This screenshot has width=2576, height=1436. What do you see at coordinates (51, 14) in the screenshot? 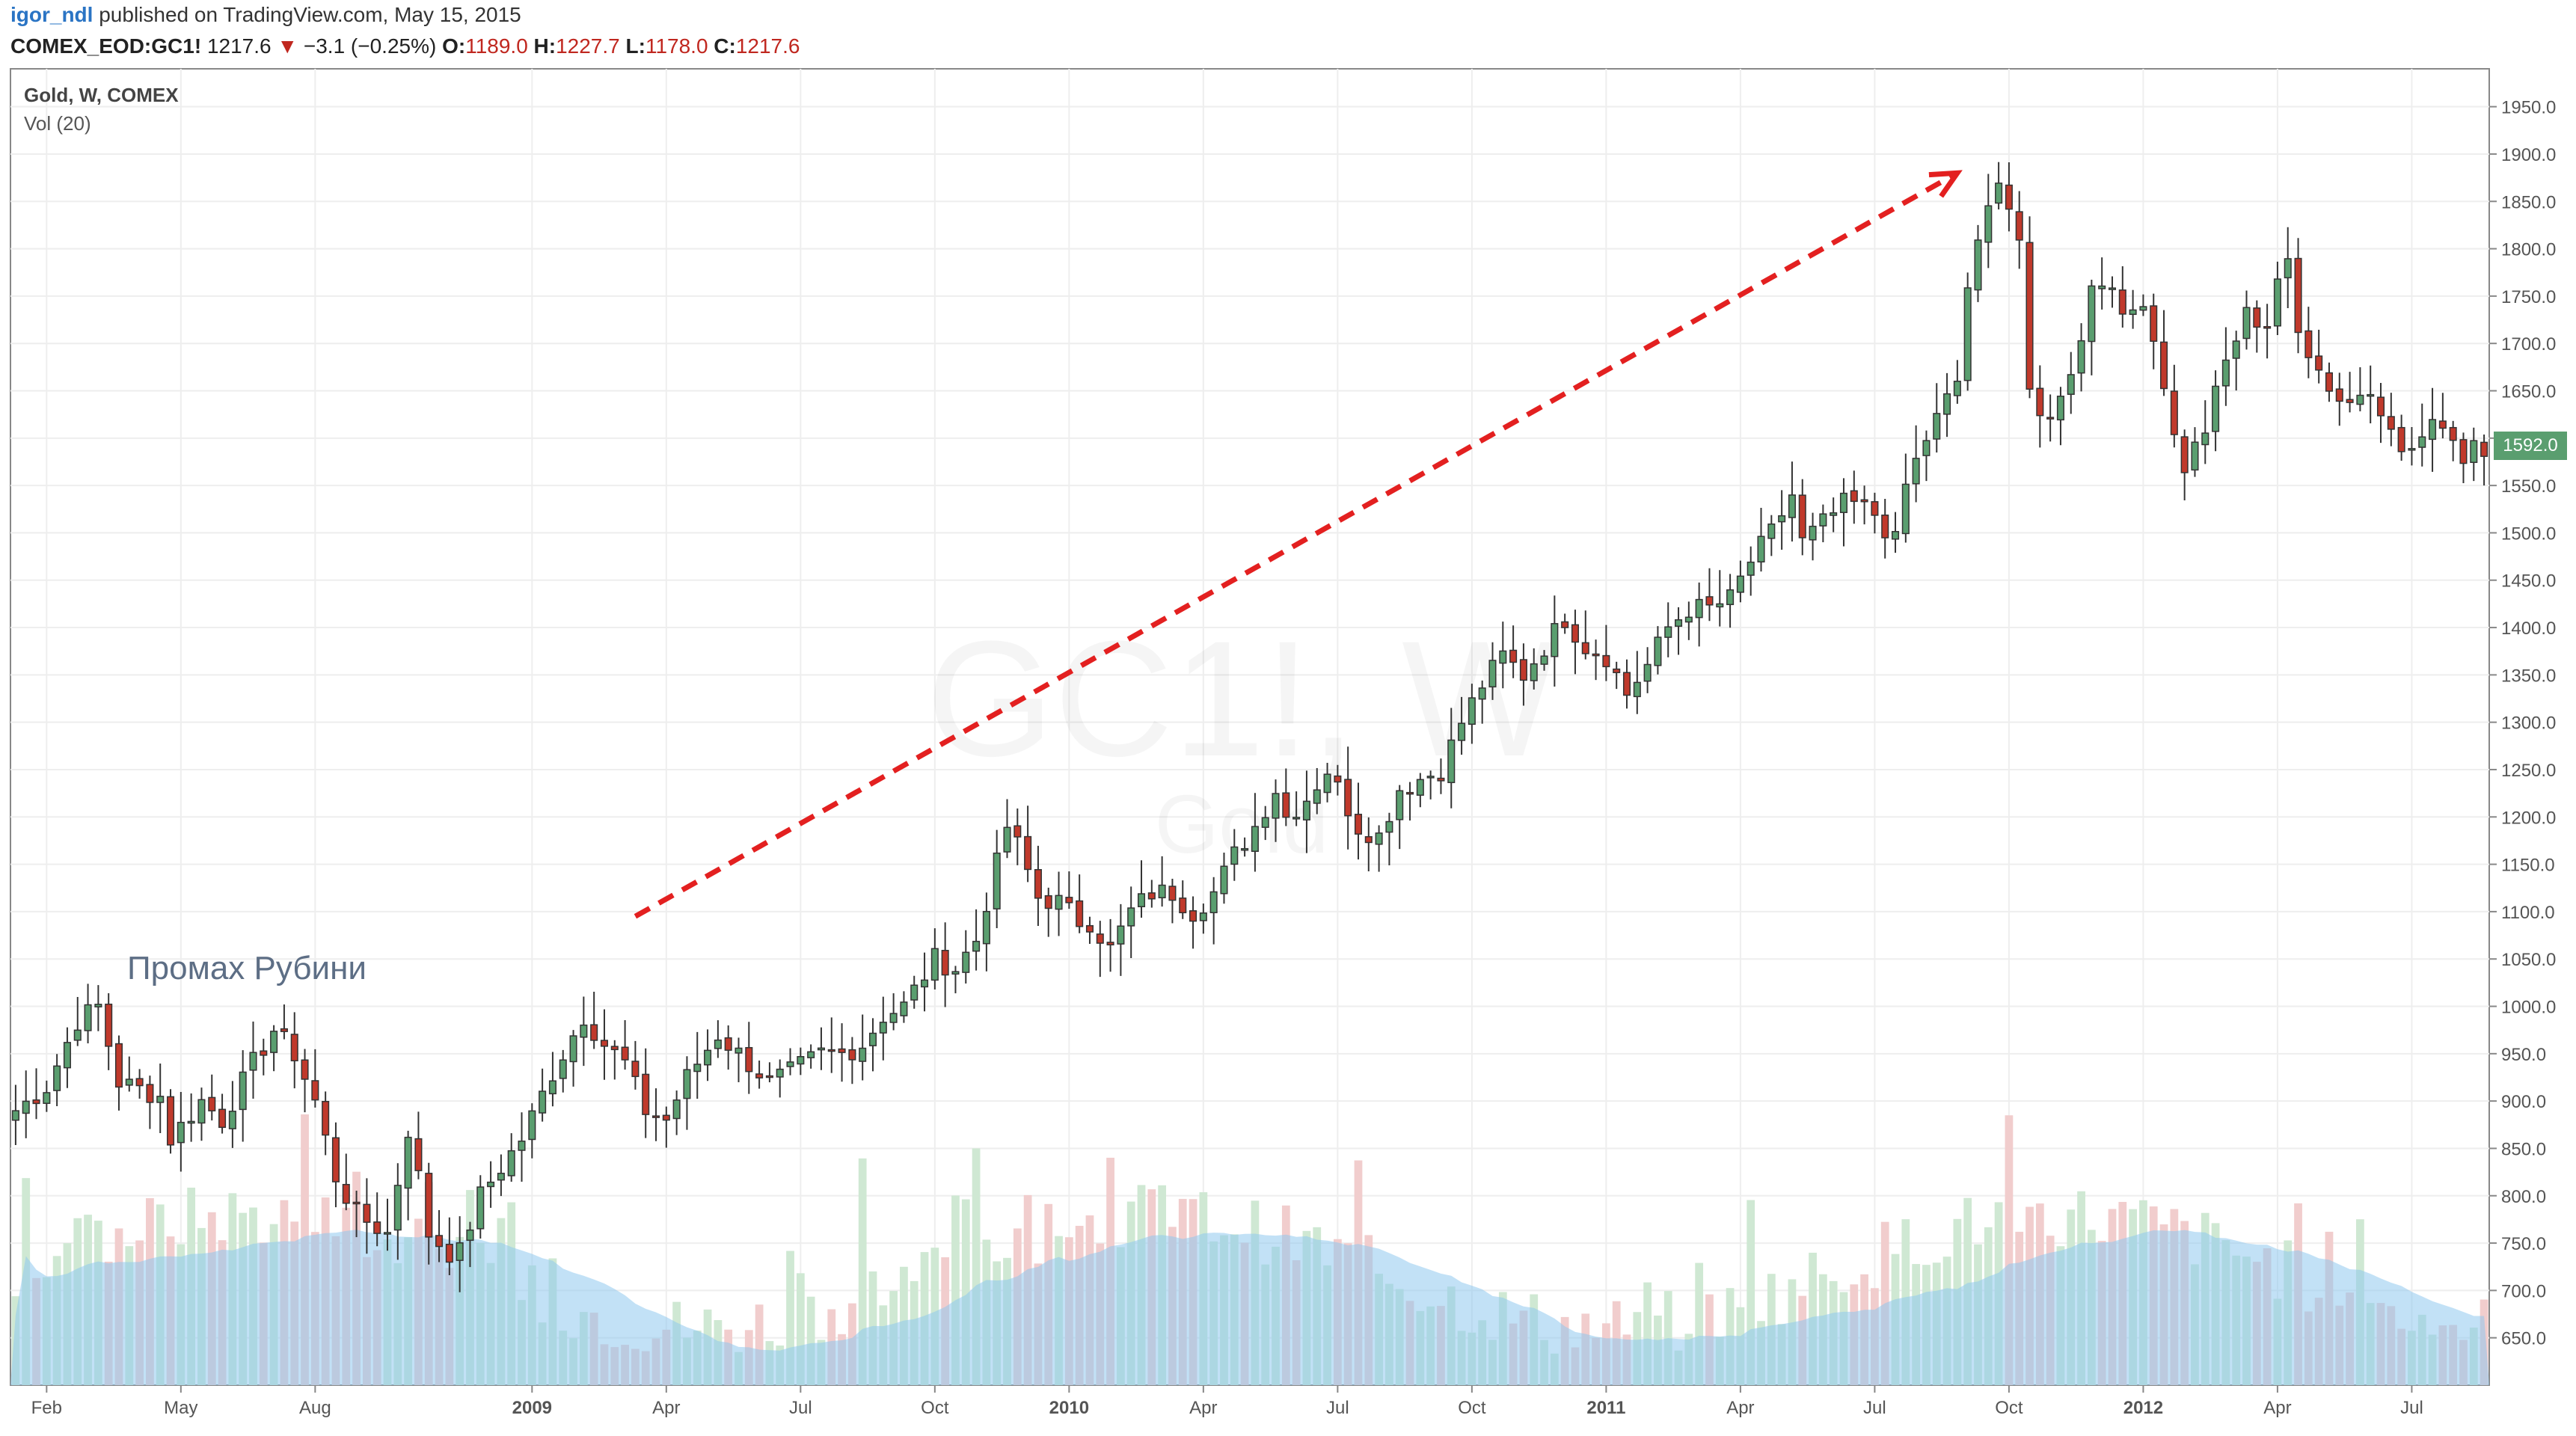
I see `author-link: igor_ndl` at bounding box center [51, 14].